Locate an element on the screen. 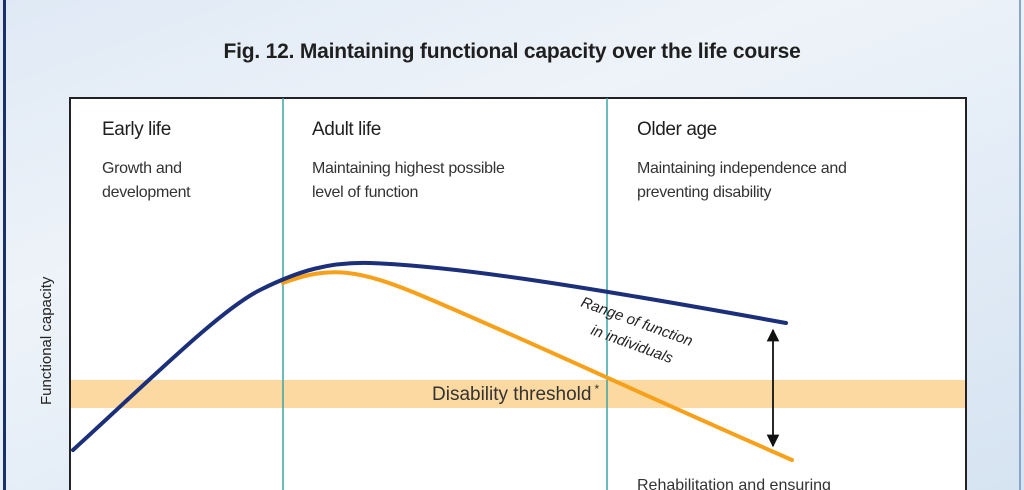  disability-threshold-band is located at coordinates (518, 394).